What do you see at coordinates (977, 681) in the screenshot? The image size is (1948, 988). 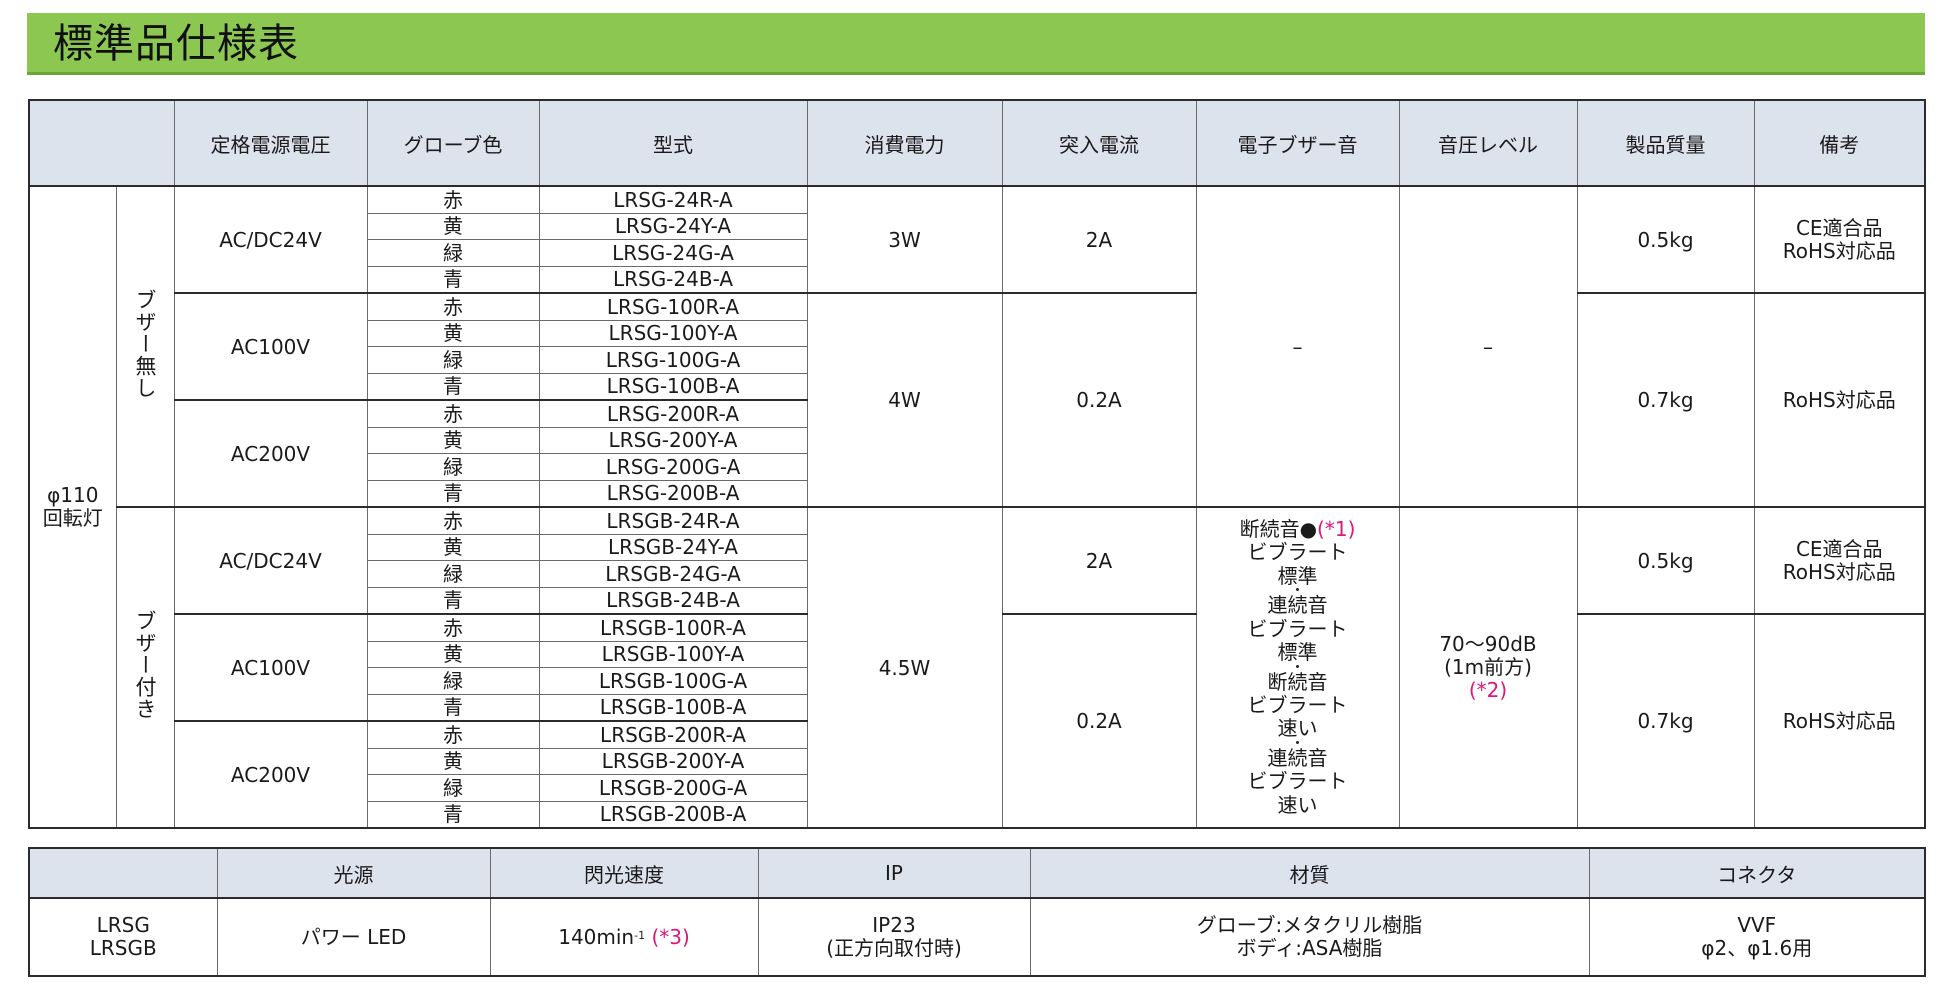 I see `table-row: 緑 LRSGB-100G-A` at bounding box center [977, 681].